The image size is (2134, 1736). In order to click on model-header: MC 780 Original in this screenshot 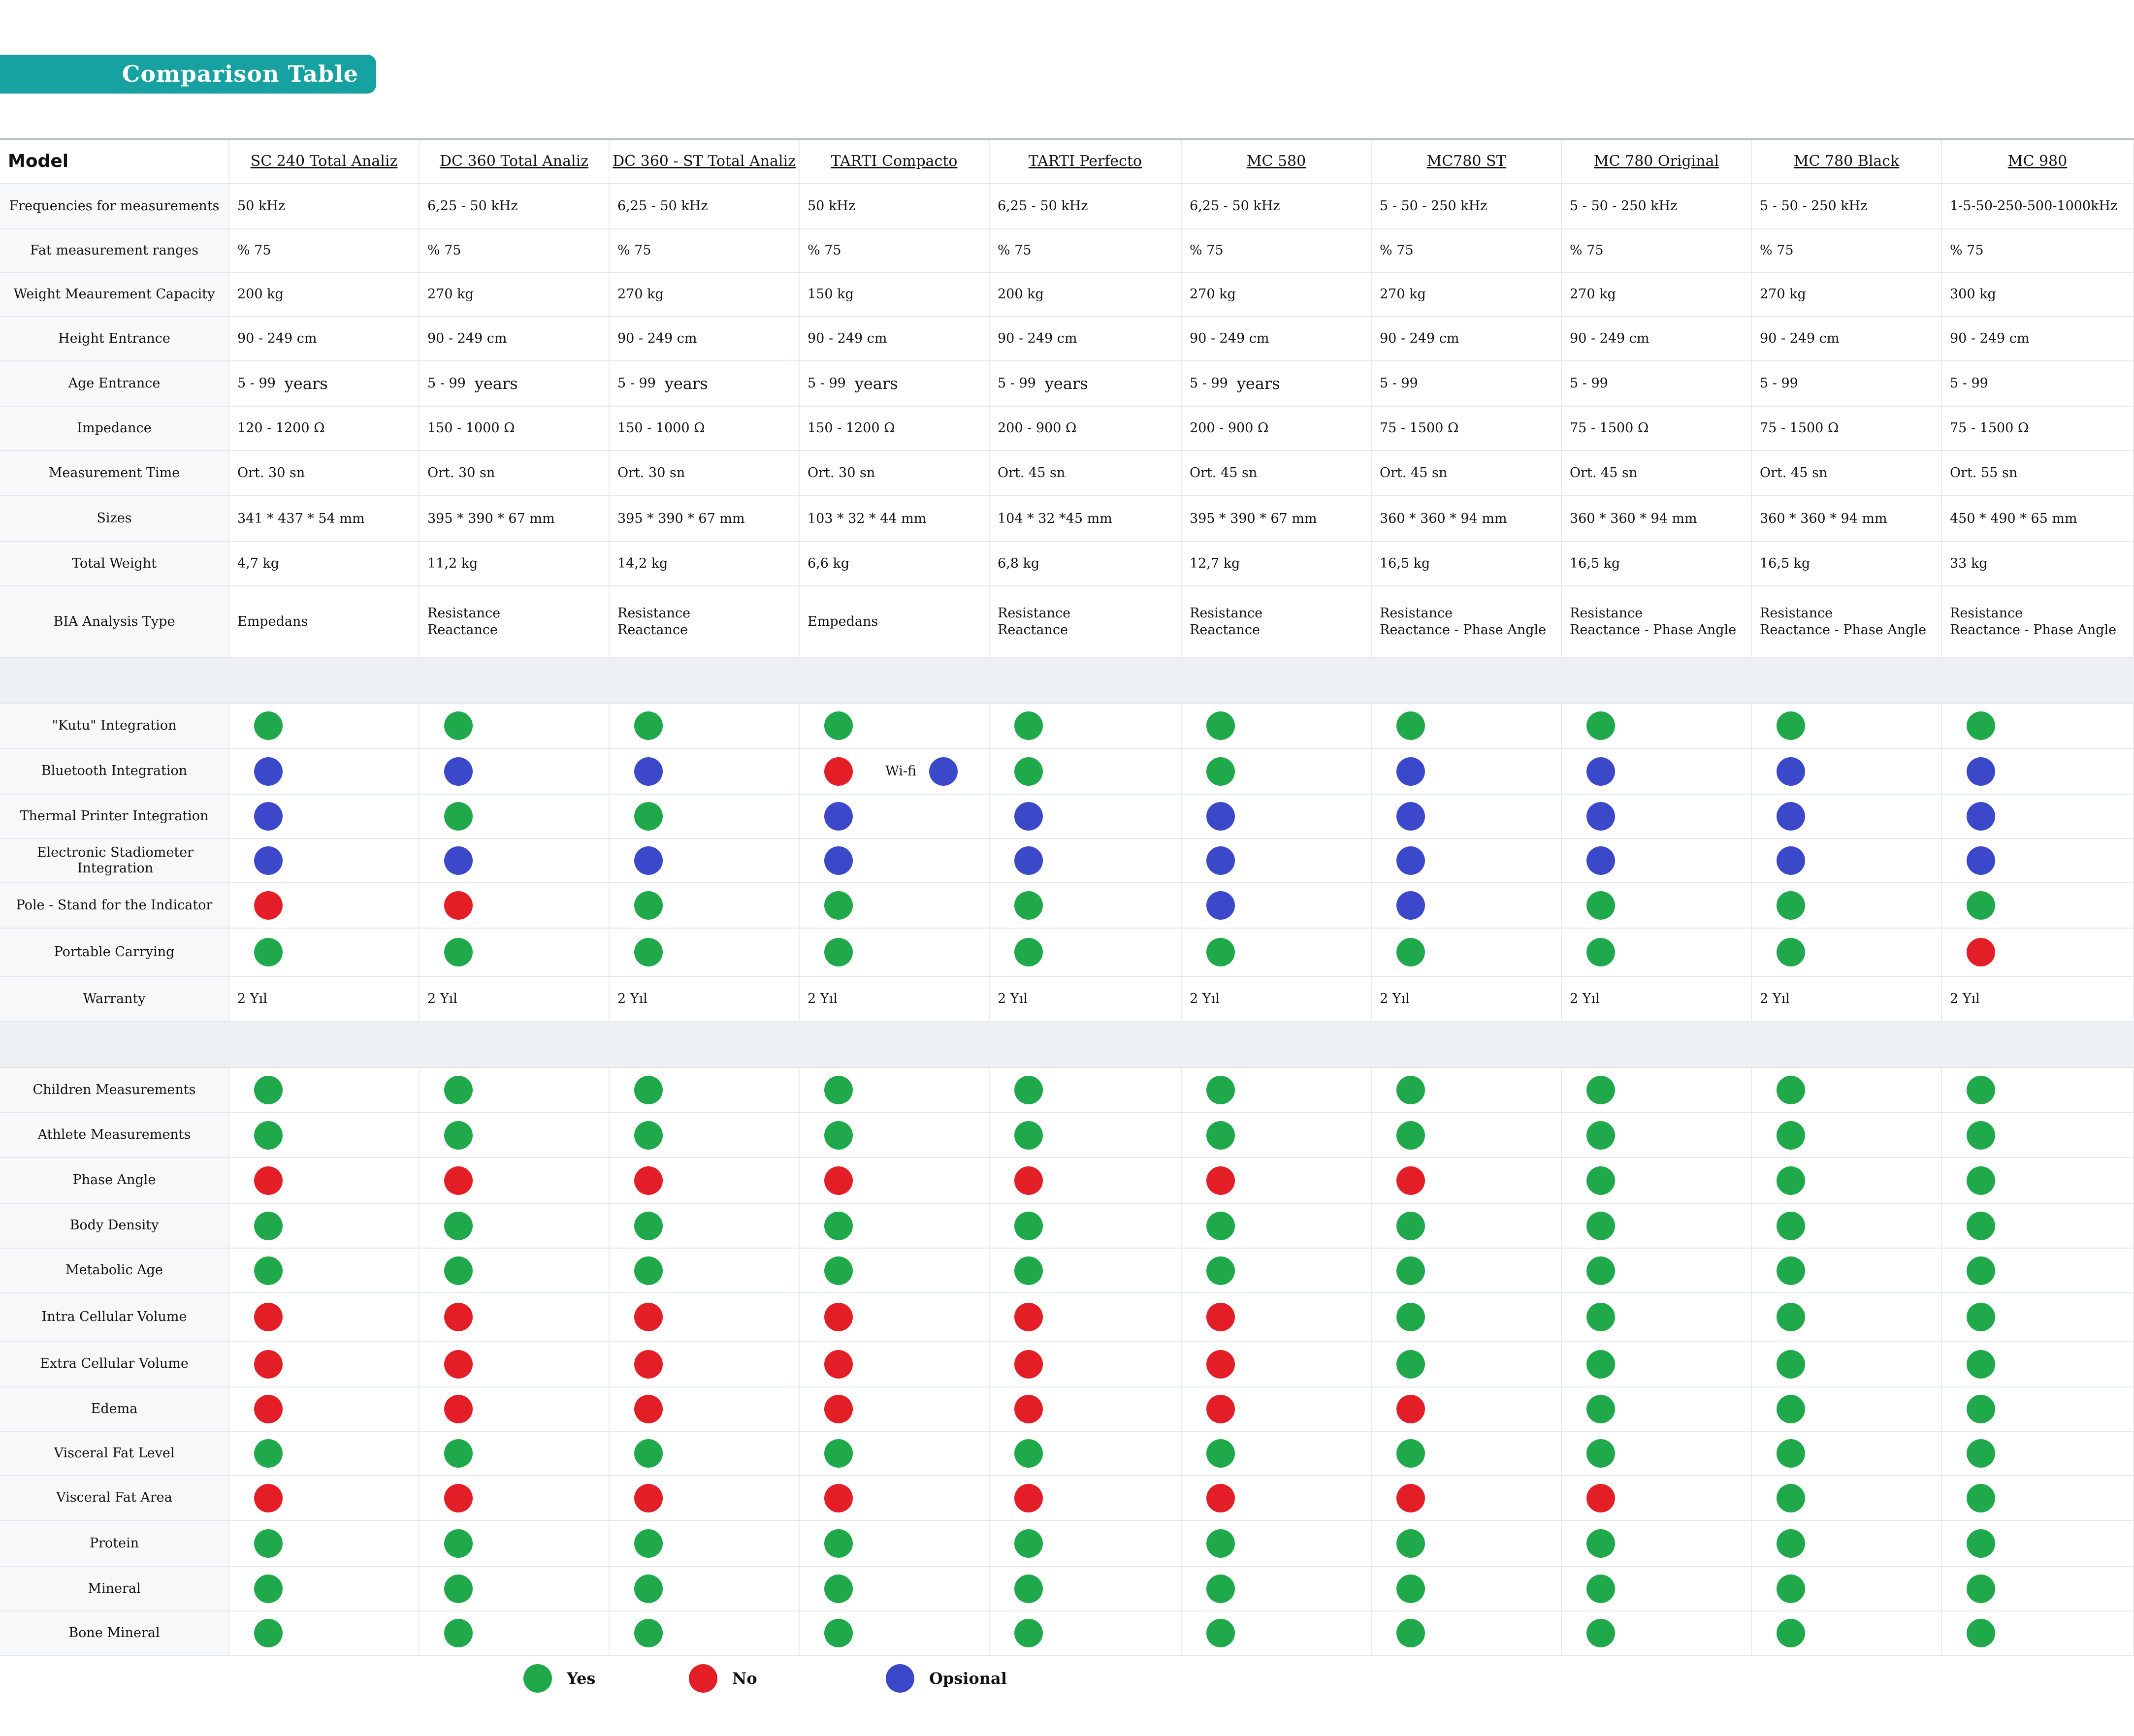, I will do `click(1657, 161)`.